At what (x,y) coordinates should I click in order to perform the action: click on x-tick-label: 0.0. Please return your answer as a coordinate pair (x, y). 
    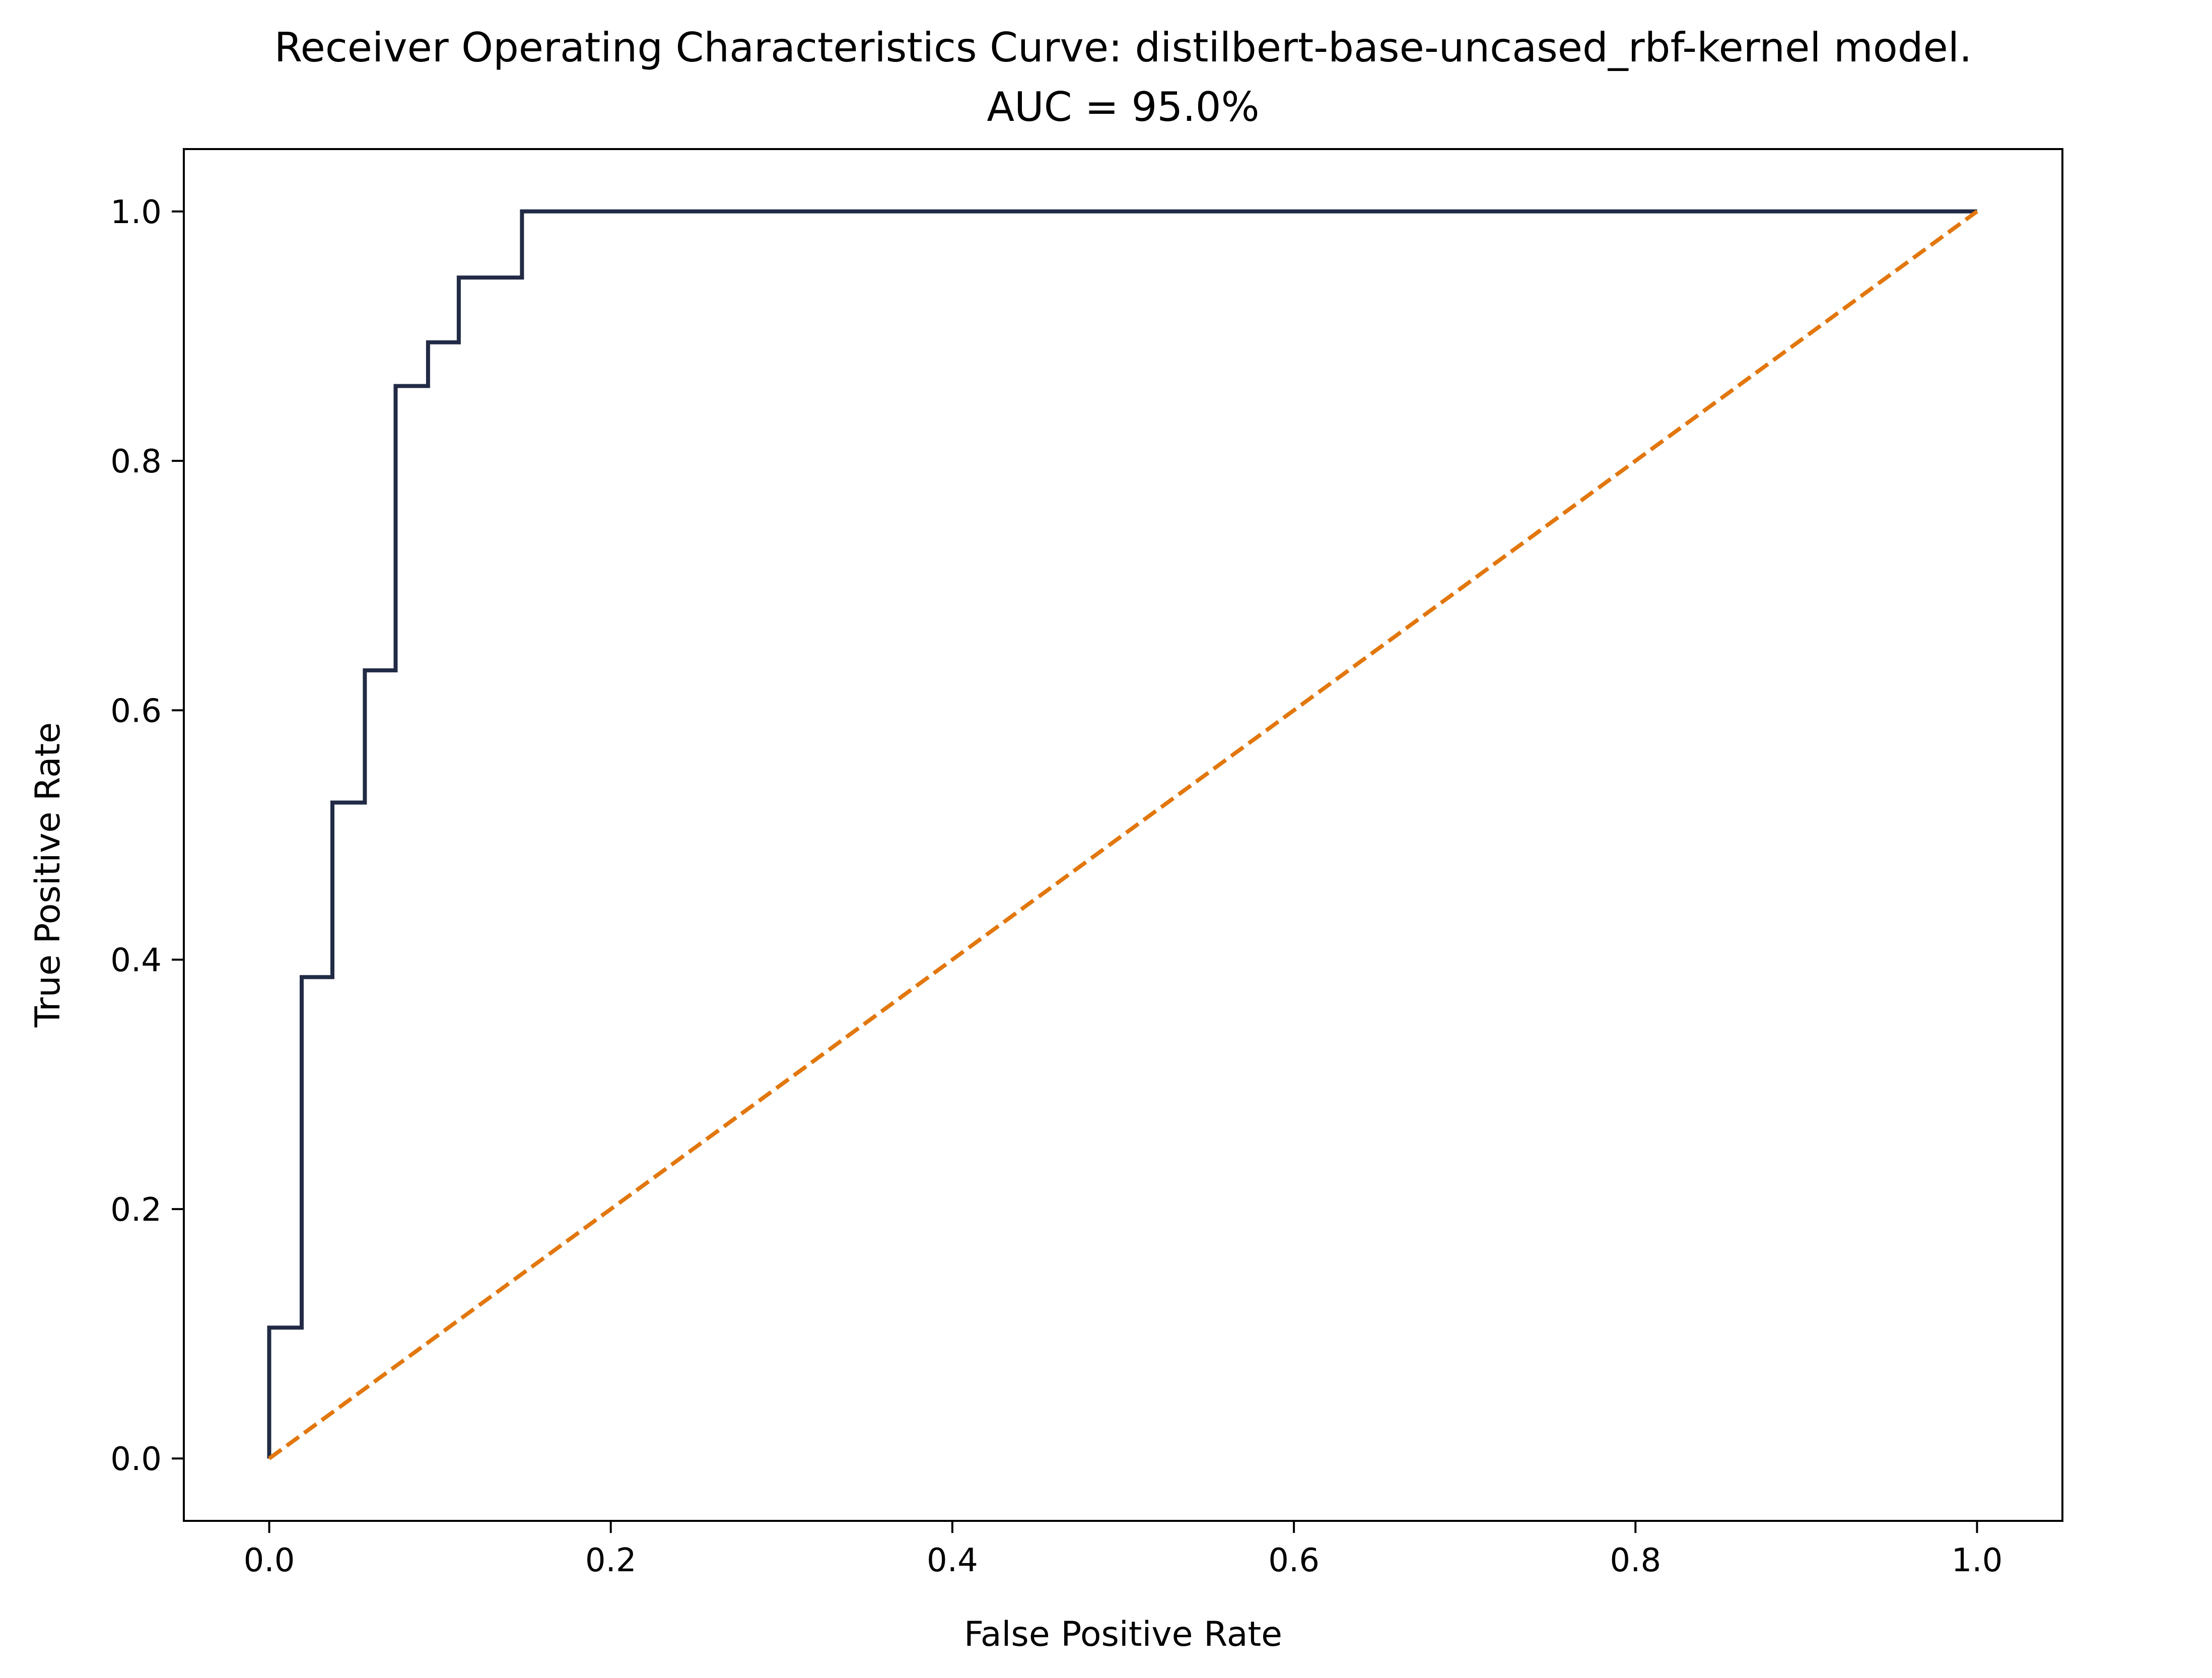
    Looking at the image, I should click on (269, 1560).